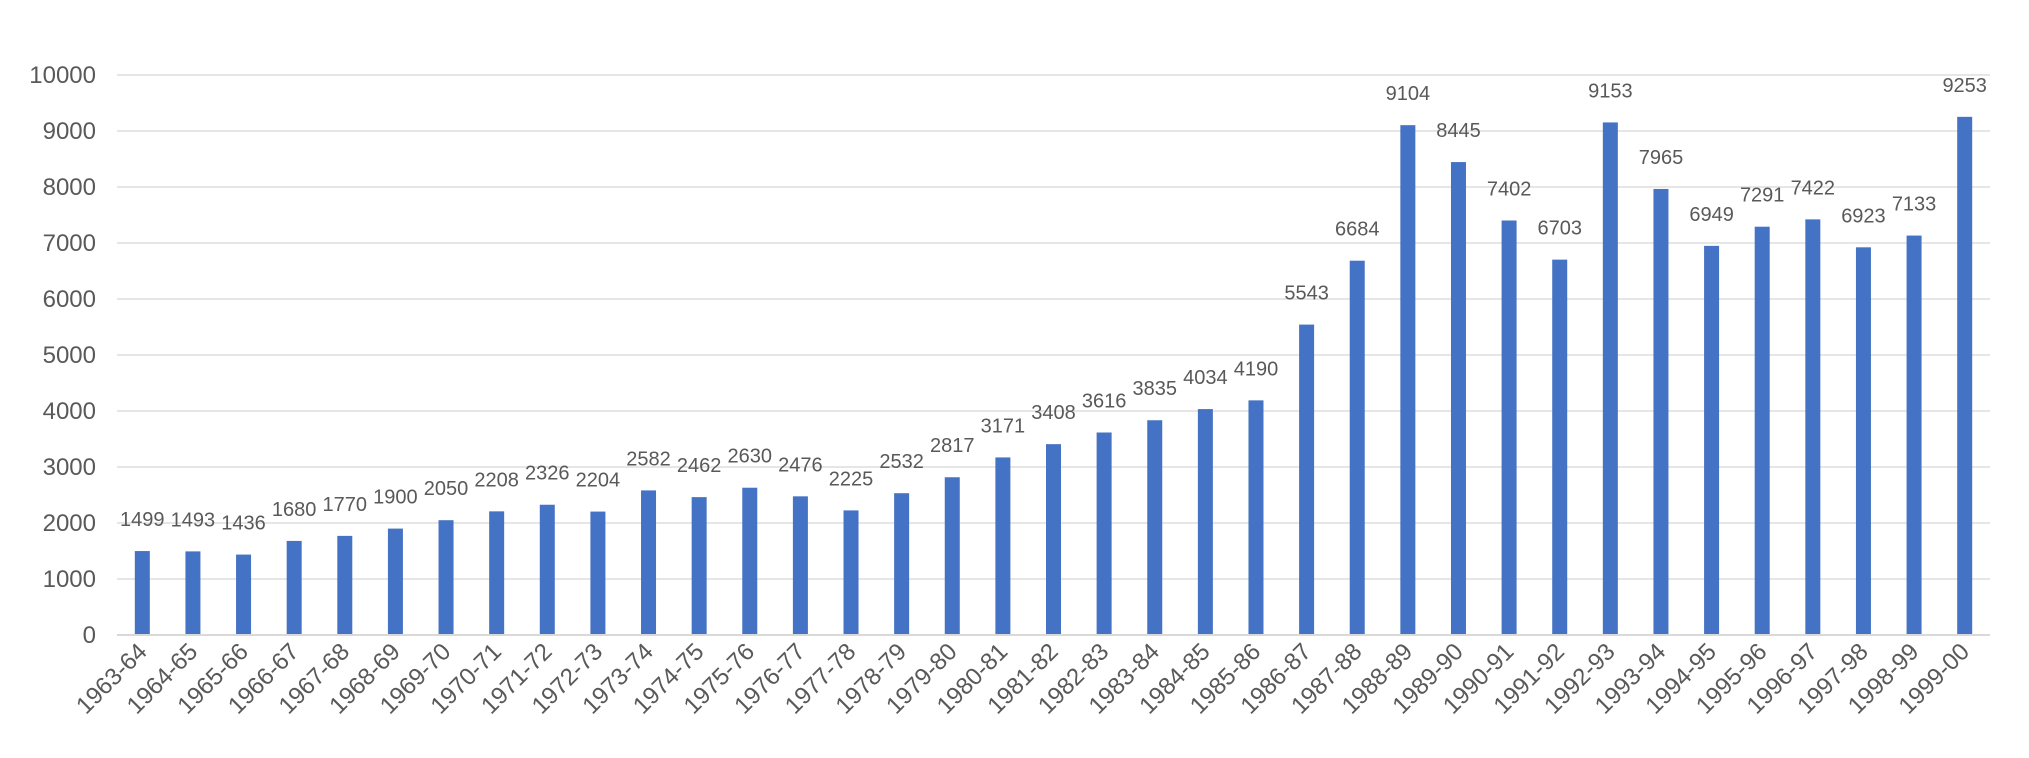  What do you see at coordinates (1914, 205) in the screenshot?
I see `data-label: 7133` at bounding box center [1914, 205].